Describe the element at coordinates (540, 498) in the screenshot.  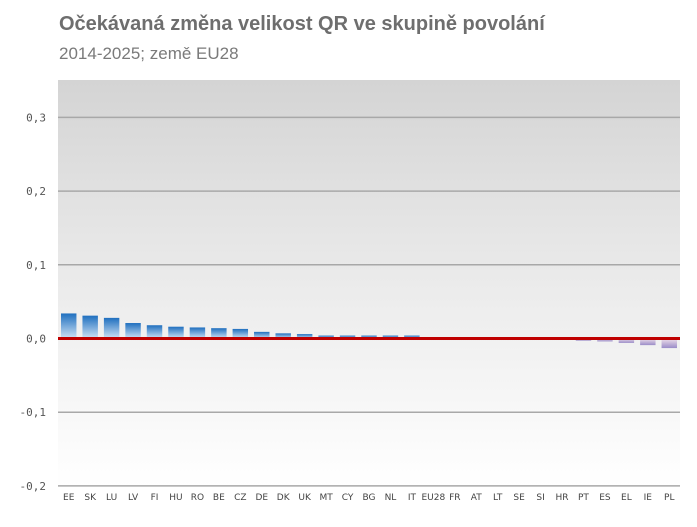
I see `x-tick-label: SI` at that location.